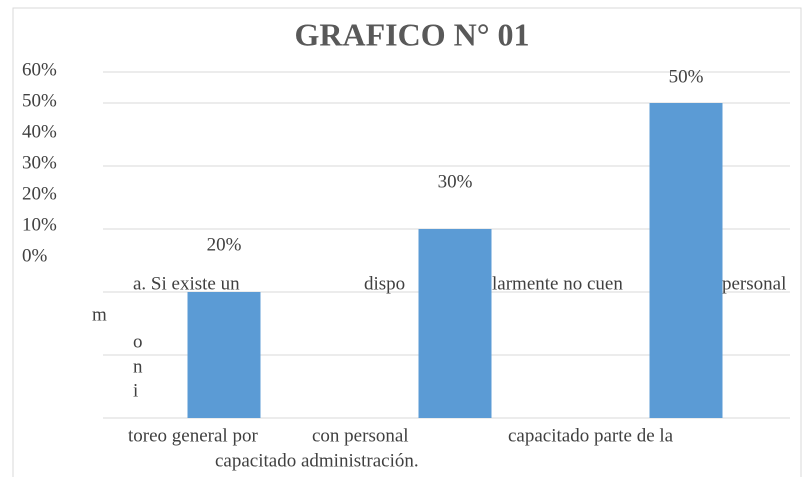 The image size is (803, 477). I want to click on y-tick-label: 50%, so click(39, 100).